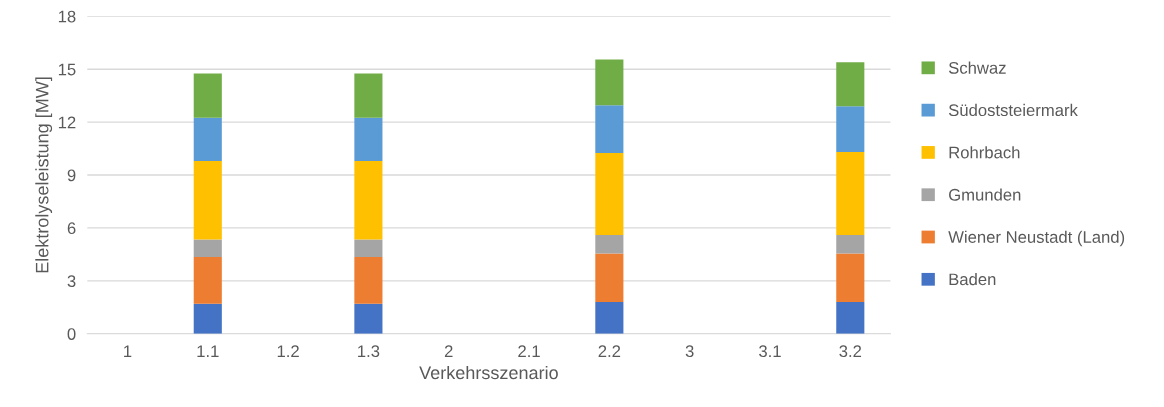  I want to click on x-tick-label: 1.3, so click(369, 351).